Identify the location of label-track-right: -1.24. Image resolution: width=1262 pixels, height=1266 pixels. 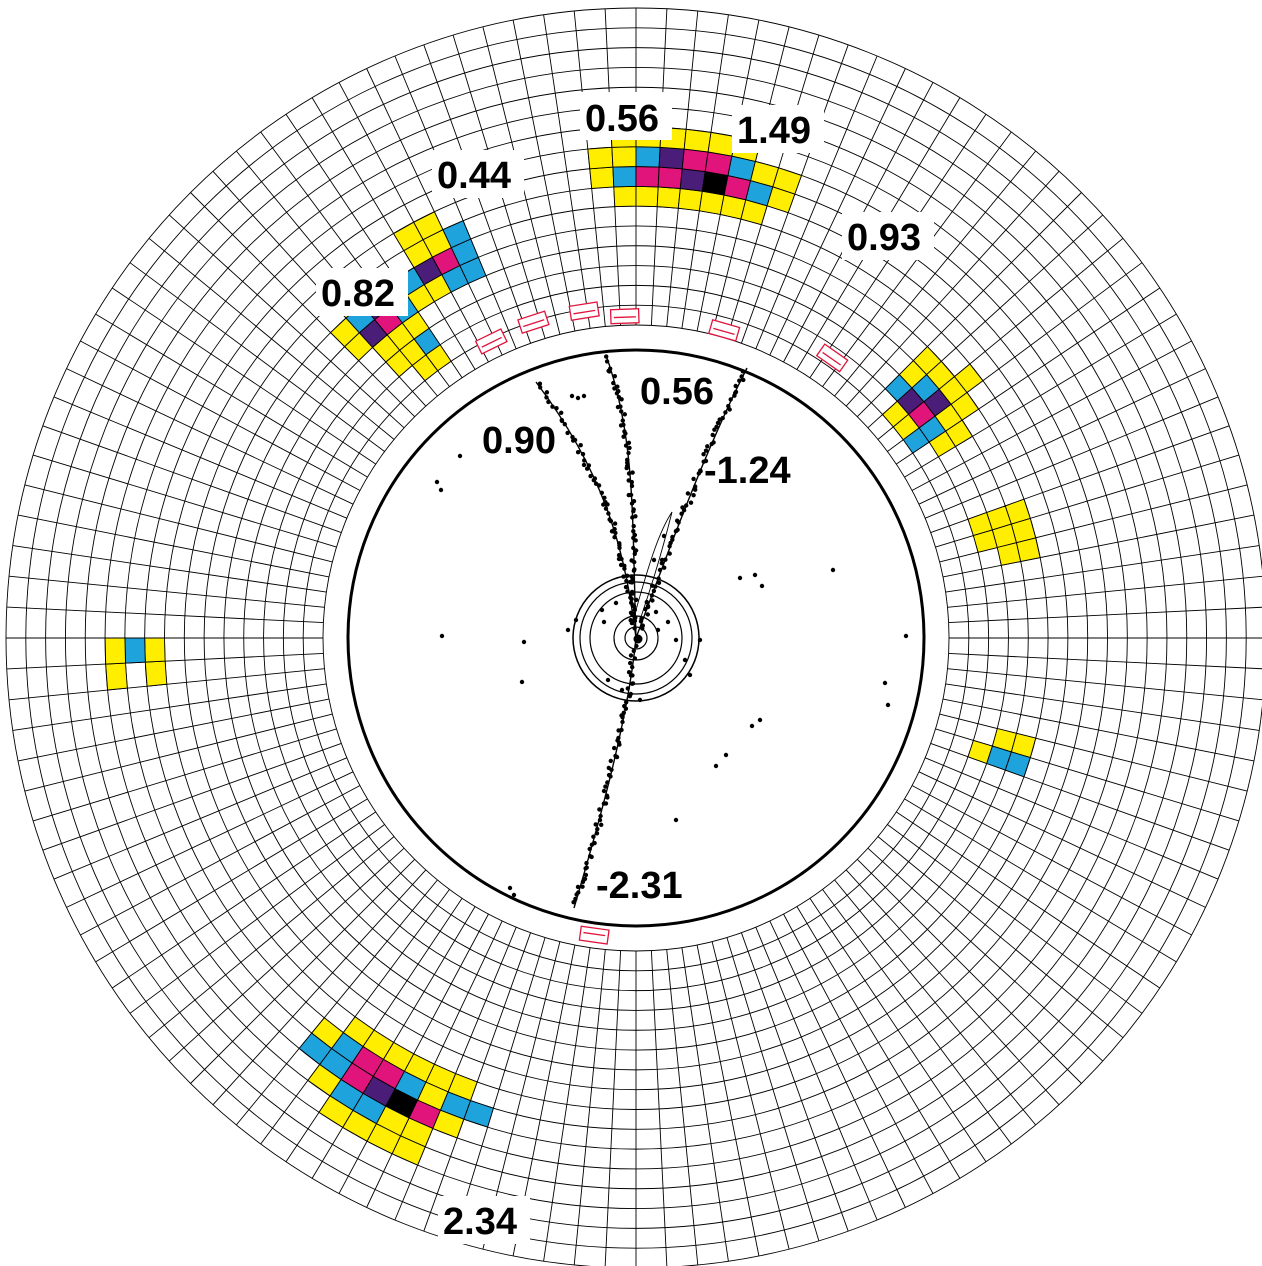
(747, 471).